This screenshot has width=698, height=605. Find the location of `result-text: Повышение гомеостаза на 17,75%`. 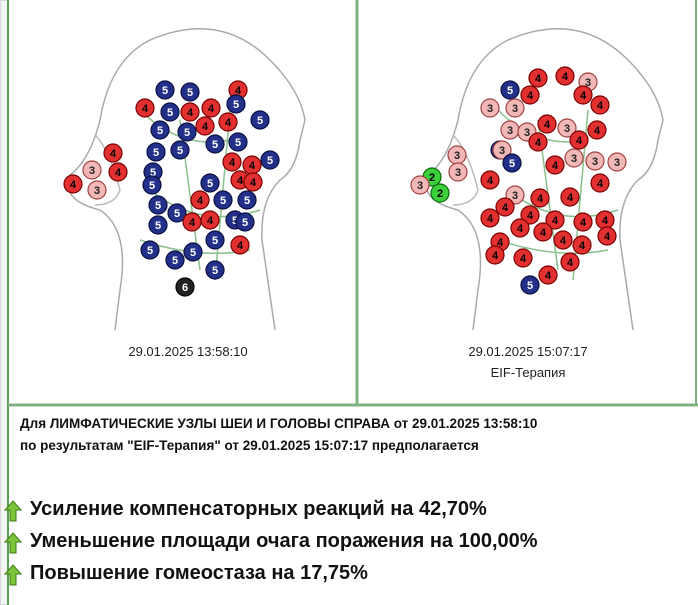

result-text: Повышение гомеостаза на 17,75% is located at coordinates (199, 573).